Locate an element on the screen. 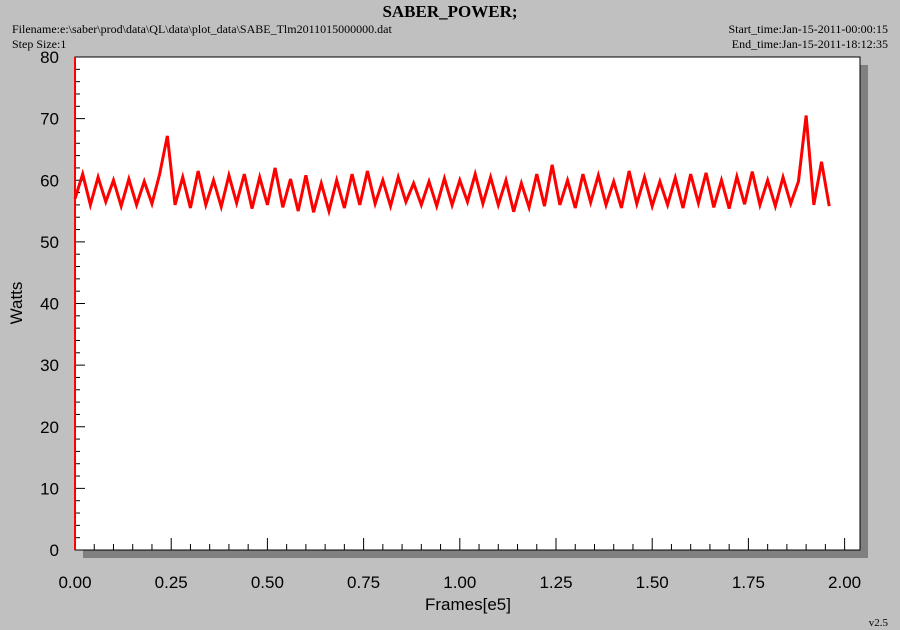 The height and width of the screenshot is (630, 900). y-tick-label: 40 is located at coordinates (49, 304).